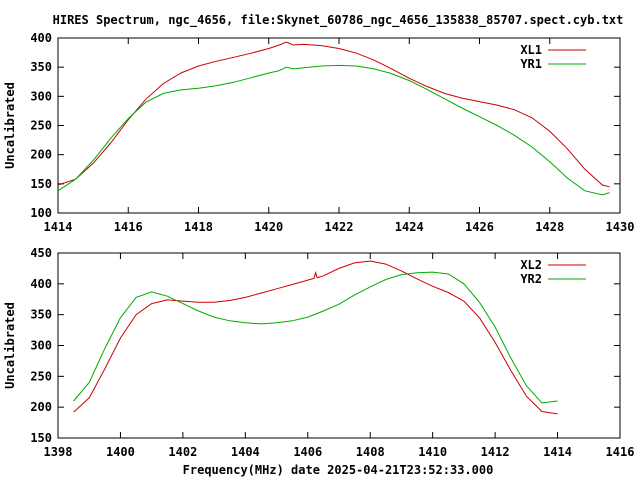 The width and height of the screenshot is (640, 480). Describe the element at coordinates (620, 227) in the screenshot. I see `top-panel-xtick-label: 1430` at that location.